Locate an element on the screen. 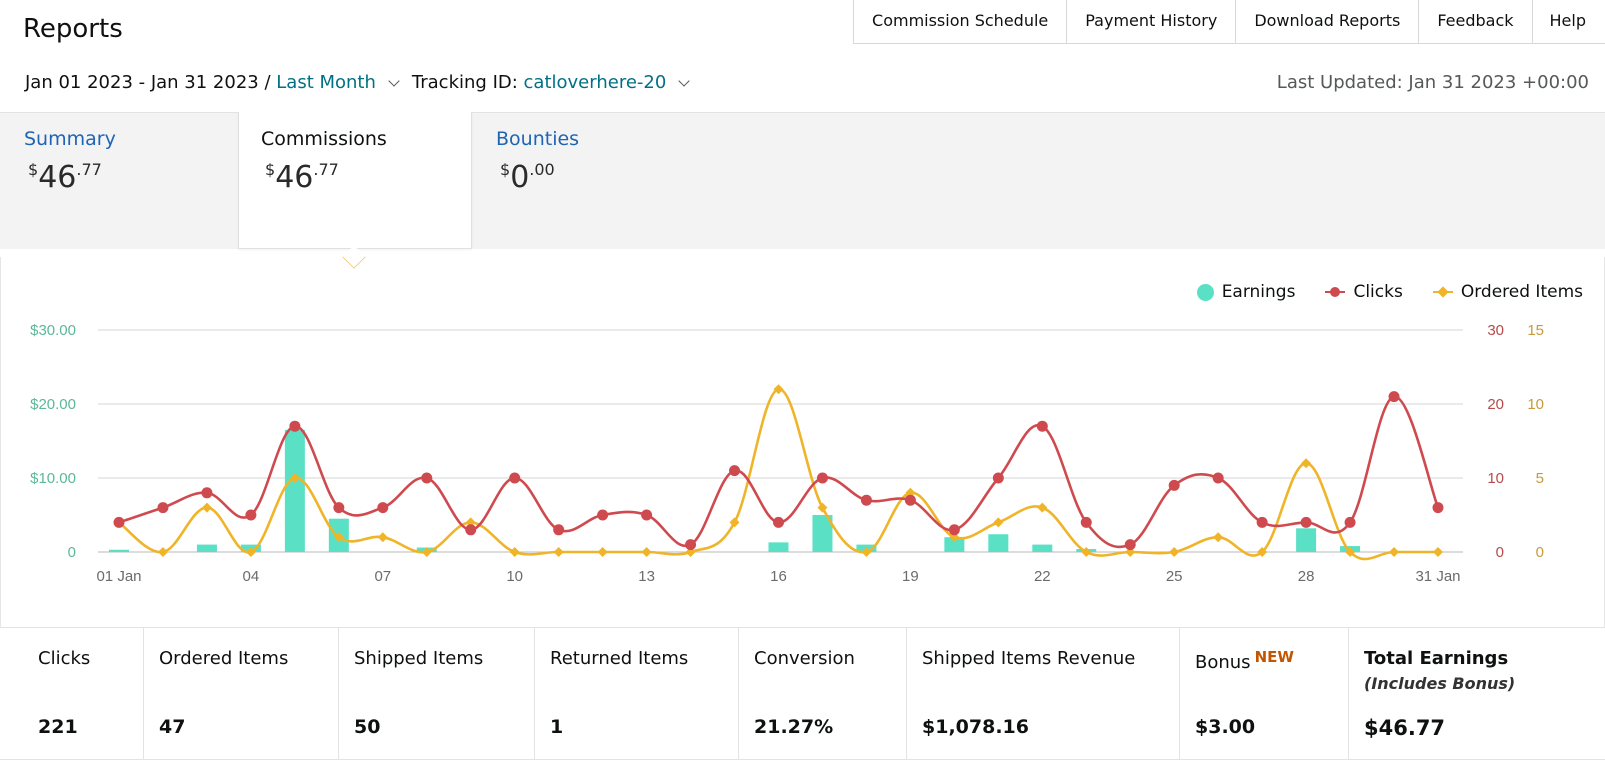  tab-summary: Summary $46.77 is located at coordinates (124, 180).